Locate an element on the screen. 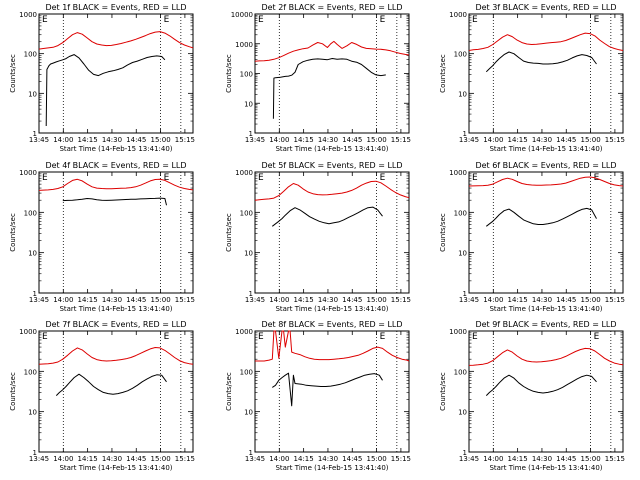 The image size is (640, 480). panel-title: Det 6f BLACK = Events, RED = LLD is located at coordinates (545, 165).